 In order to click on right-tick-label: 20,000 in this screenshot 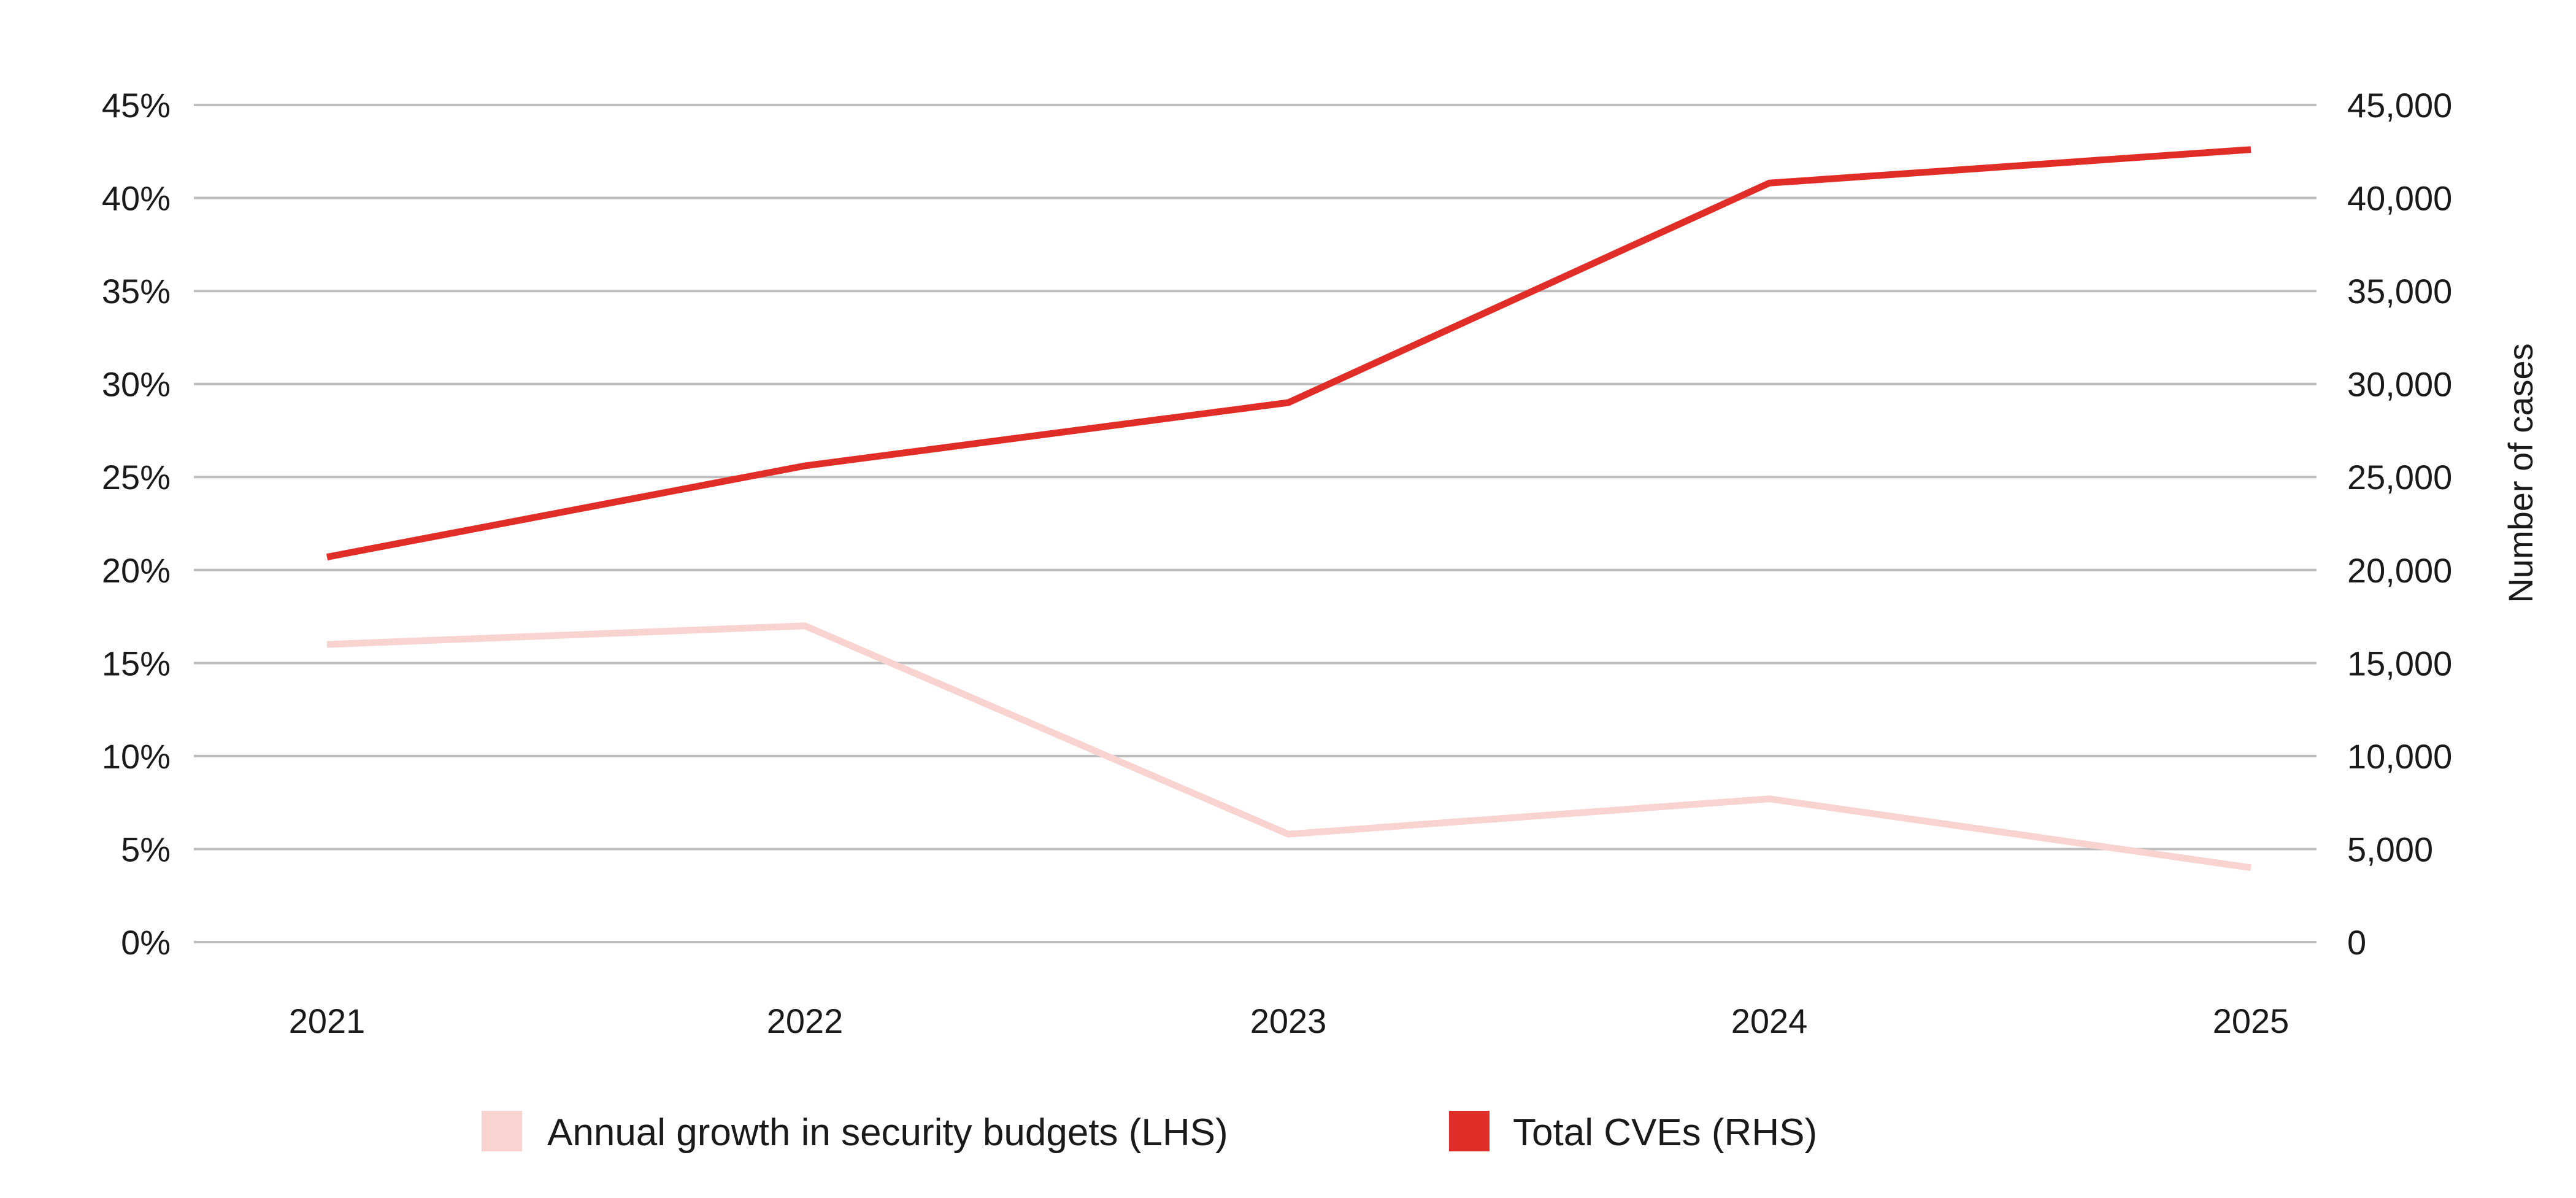, I will do `click(2399, 570)`.